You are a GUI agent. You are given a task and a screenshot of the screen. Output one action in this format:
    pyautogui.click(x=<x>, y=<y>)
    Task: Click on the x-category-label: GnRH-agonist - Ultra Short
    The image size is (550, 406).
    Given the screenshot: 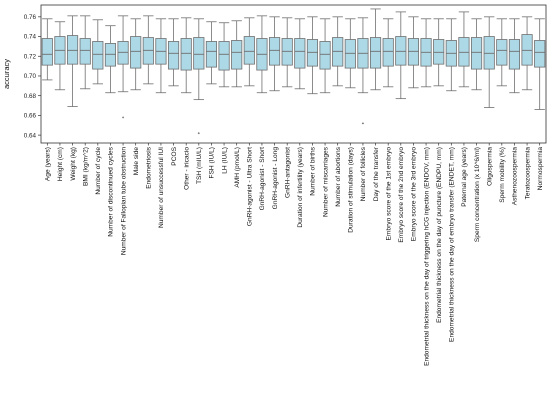 What is the action you would take?
    pyautogui.click(x=250, y=186)
    